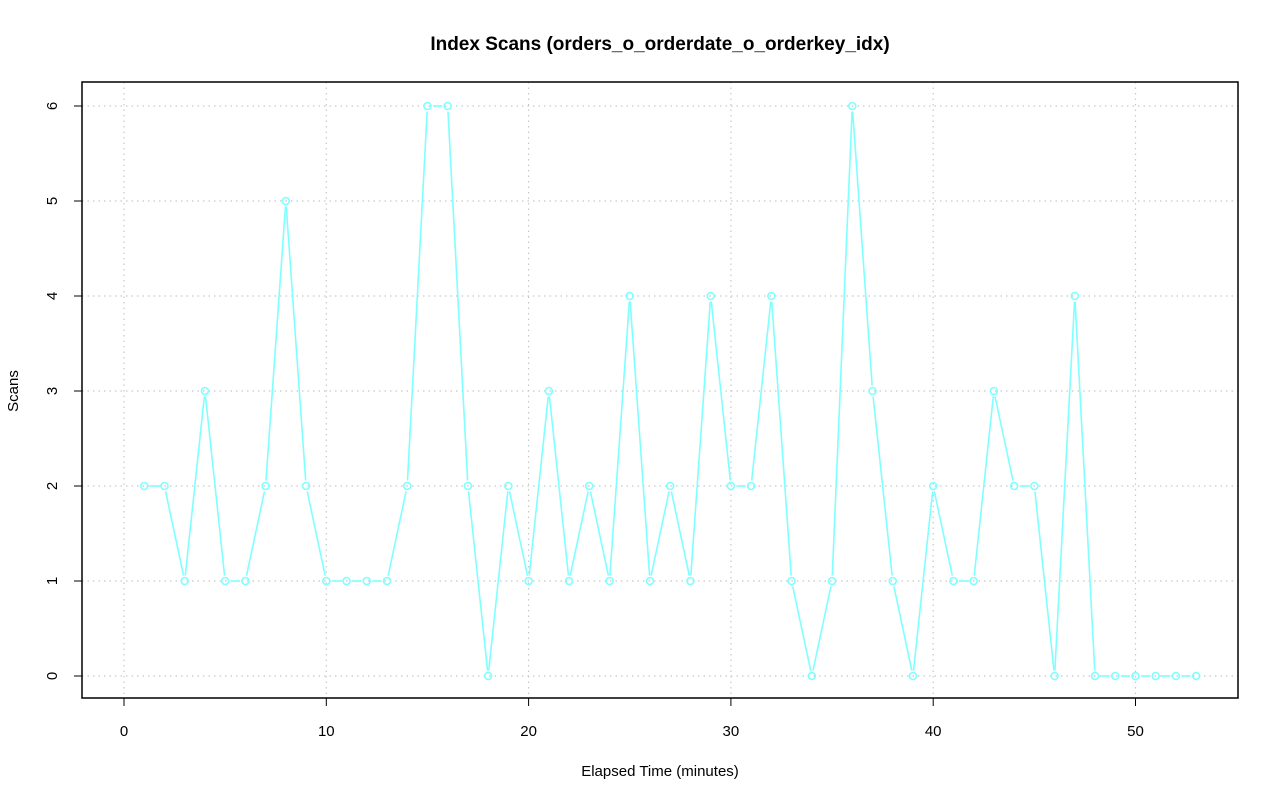 This screenshot has height=801, width=1280. Describe the element at coordinates (63, 391) in the screenshot. I see `y-axis: 0 1 2 3 4 5 6` at that location.